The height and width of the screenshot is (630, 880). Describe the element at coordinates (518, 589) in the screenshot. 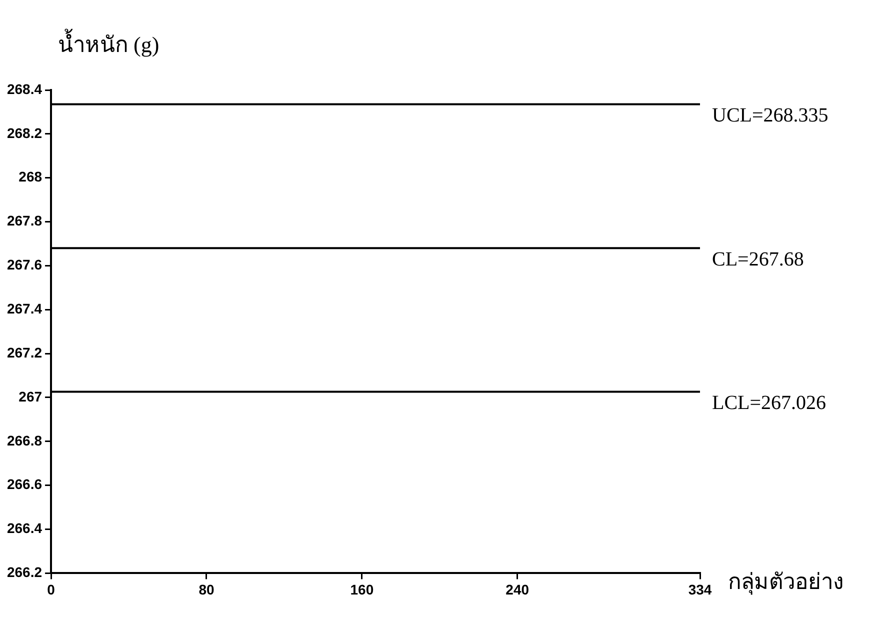

I see `x-tick-label: 240` at that location.